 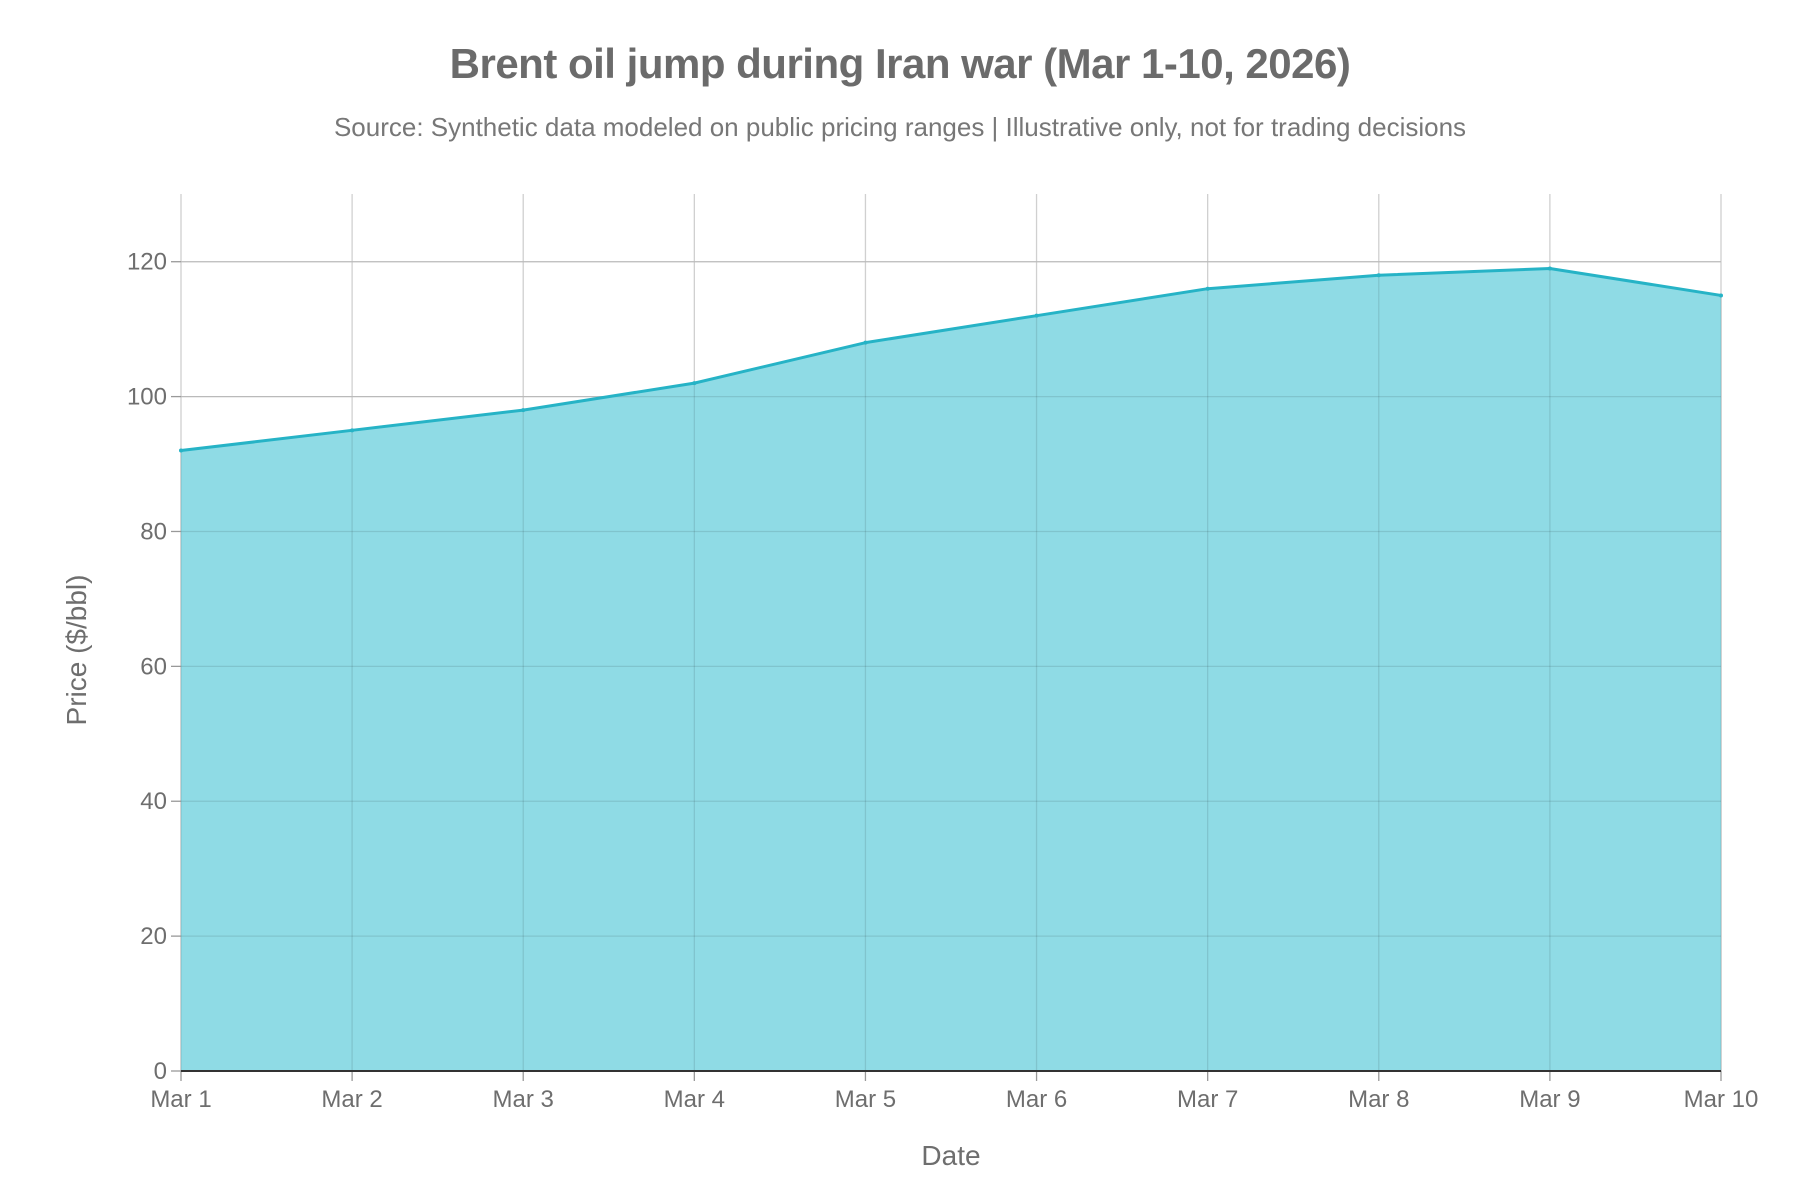 I want to click on y-tick-label: 80, so click(x=153, y=531).